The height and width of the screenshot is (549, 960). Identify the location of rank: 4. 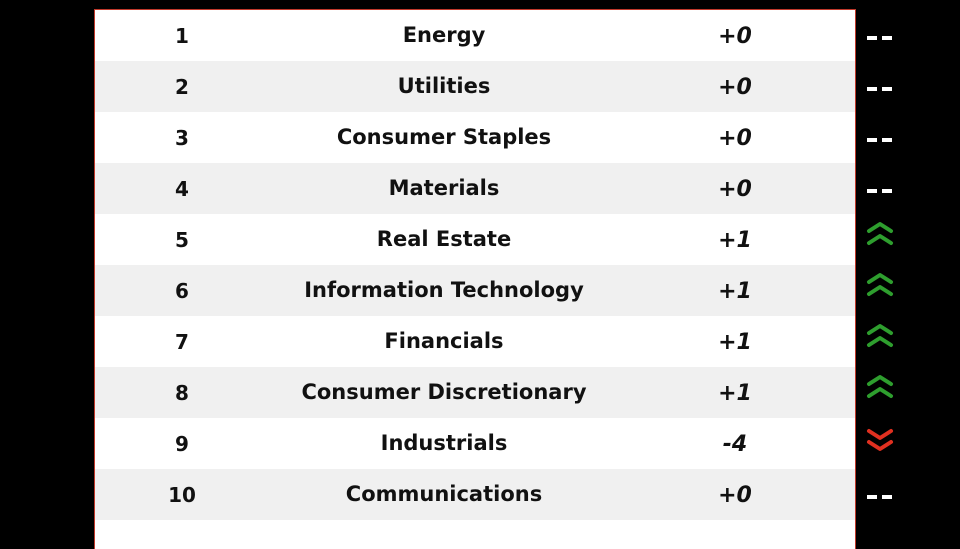
(182, 189).